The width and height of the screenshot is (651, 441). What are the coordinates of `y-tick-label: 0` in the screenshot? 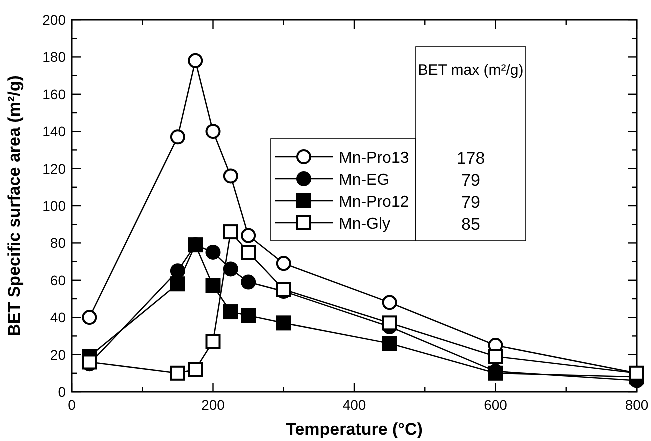 It's located at (62, 392).